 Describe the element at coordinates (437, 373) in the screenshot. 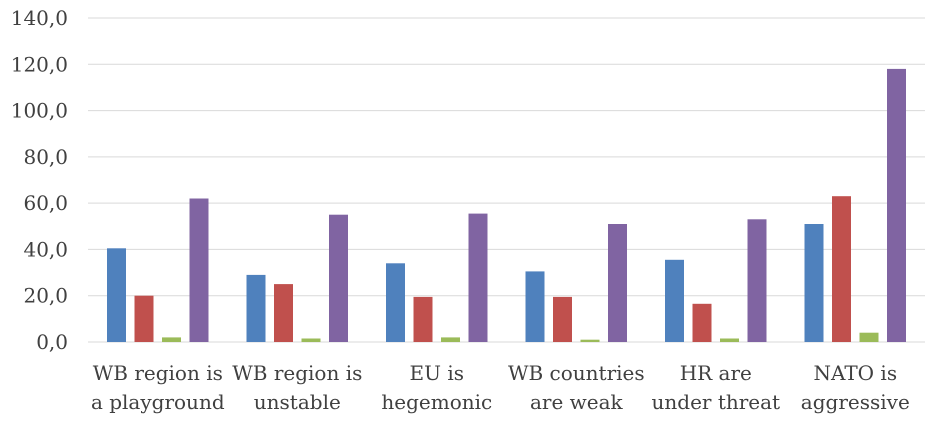

I see `x-category-label: EU is` at that location.